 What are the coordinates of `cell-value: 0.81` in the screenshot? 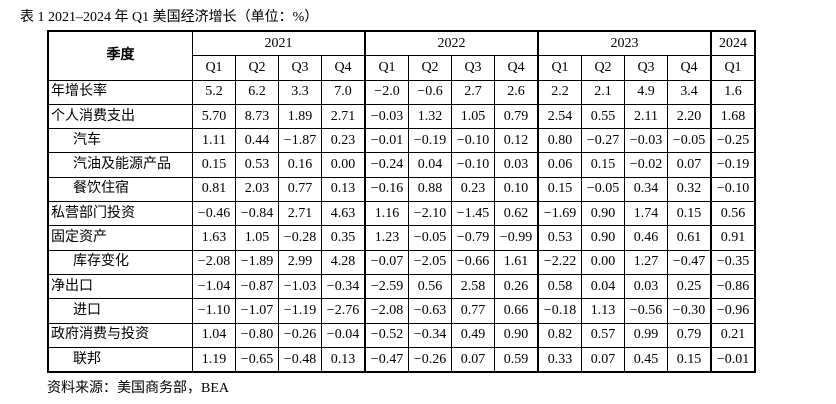 It's located at (214, 189).